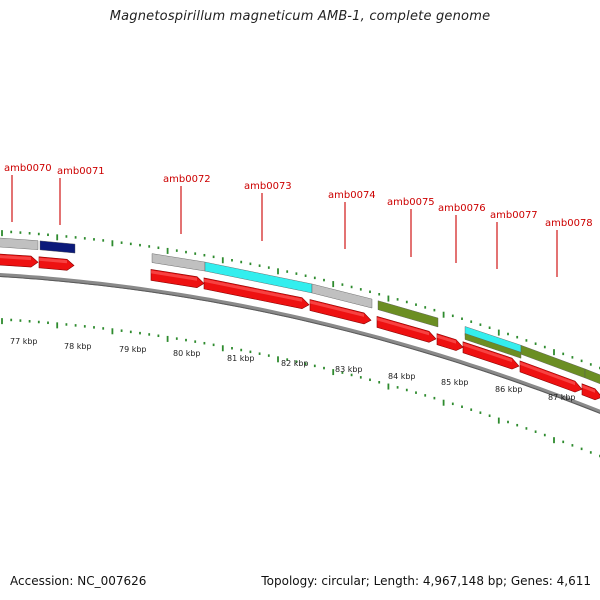  What do you see at coordinates (187, 353) in the screenshot?
I see `scale-label: 80 kbp` at bounding box center [187, 353].